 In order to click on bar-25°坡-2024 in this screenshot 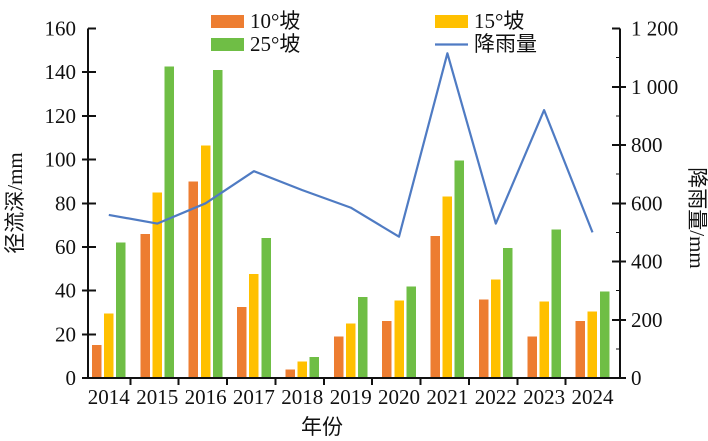, I will do `click(604, 334)`.